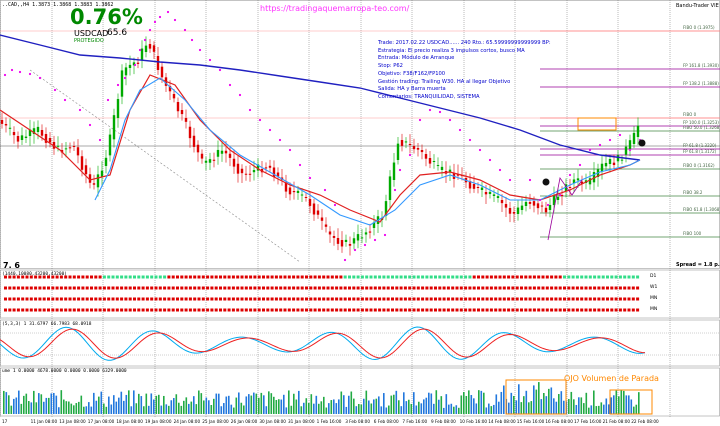  What do you see at coordinates (700, 151) in the screenshot?
I see `fibo-level-label: FP 61.8 (1.3172)` at bounding box center [700, 151].